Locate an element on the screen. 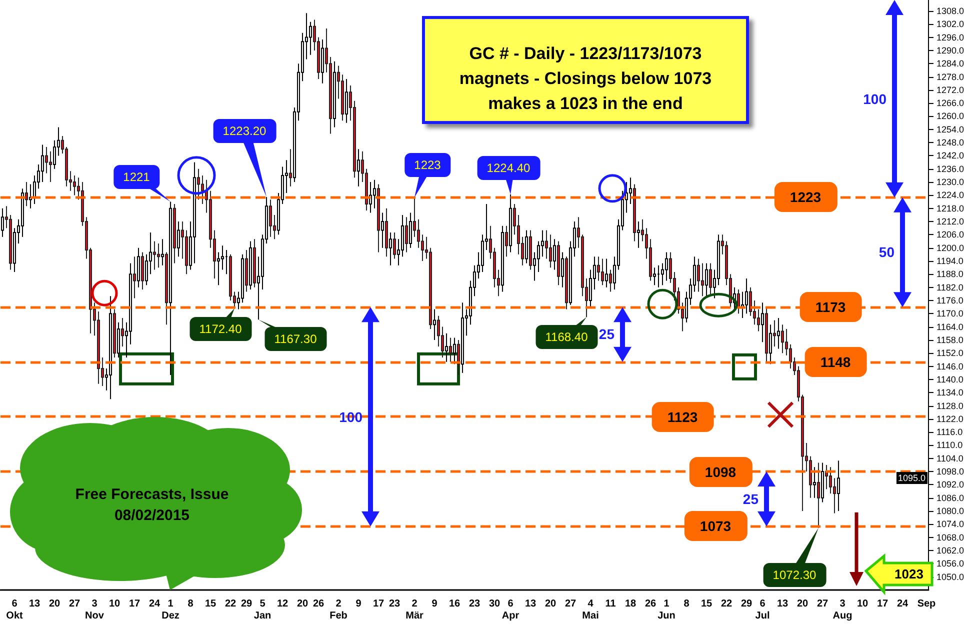 This screenshot has width=970, height=626. x-tick-label: 30 is located at coordinates (494, 604).